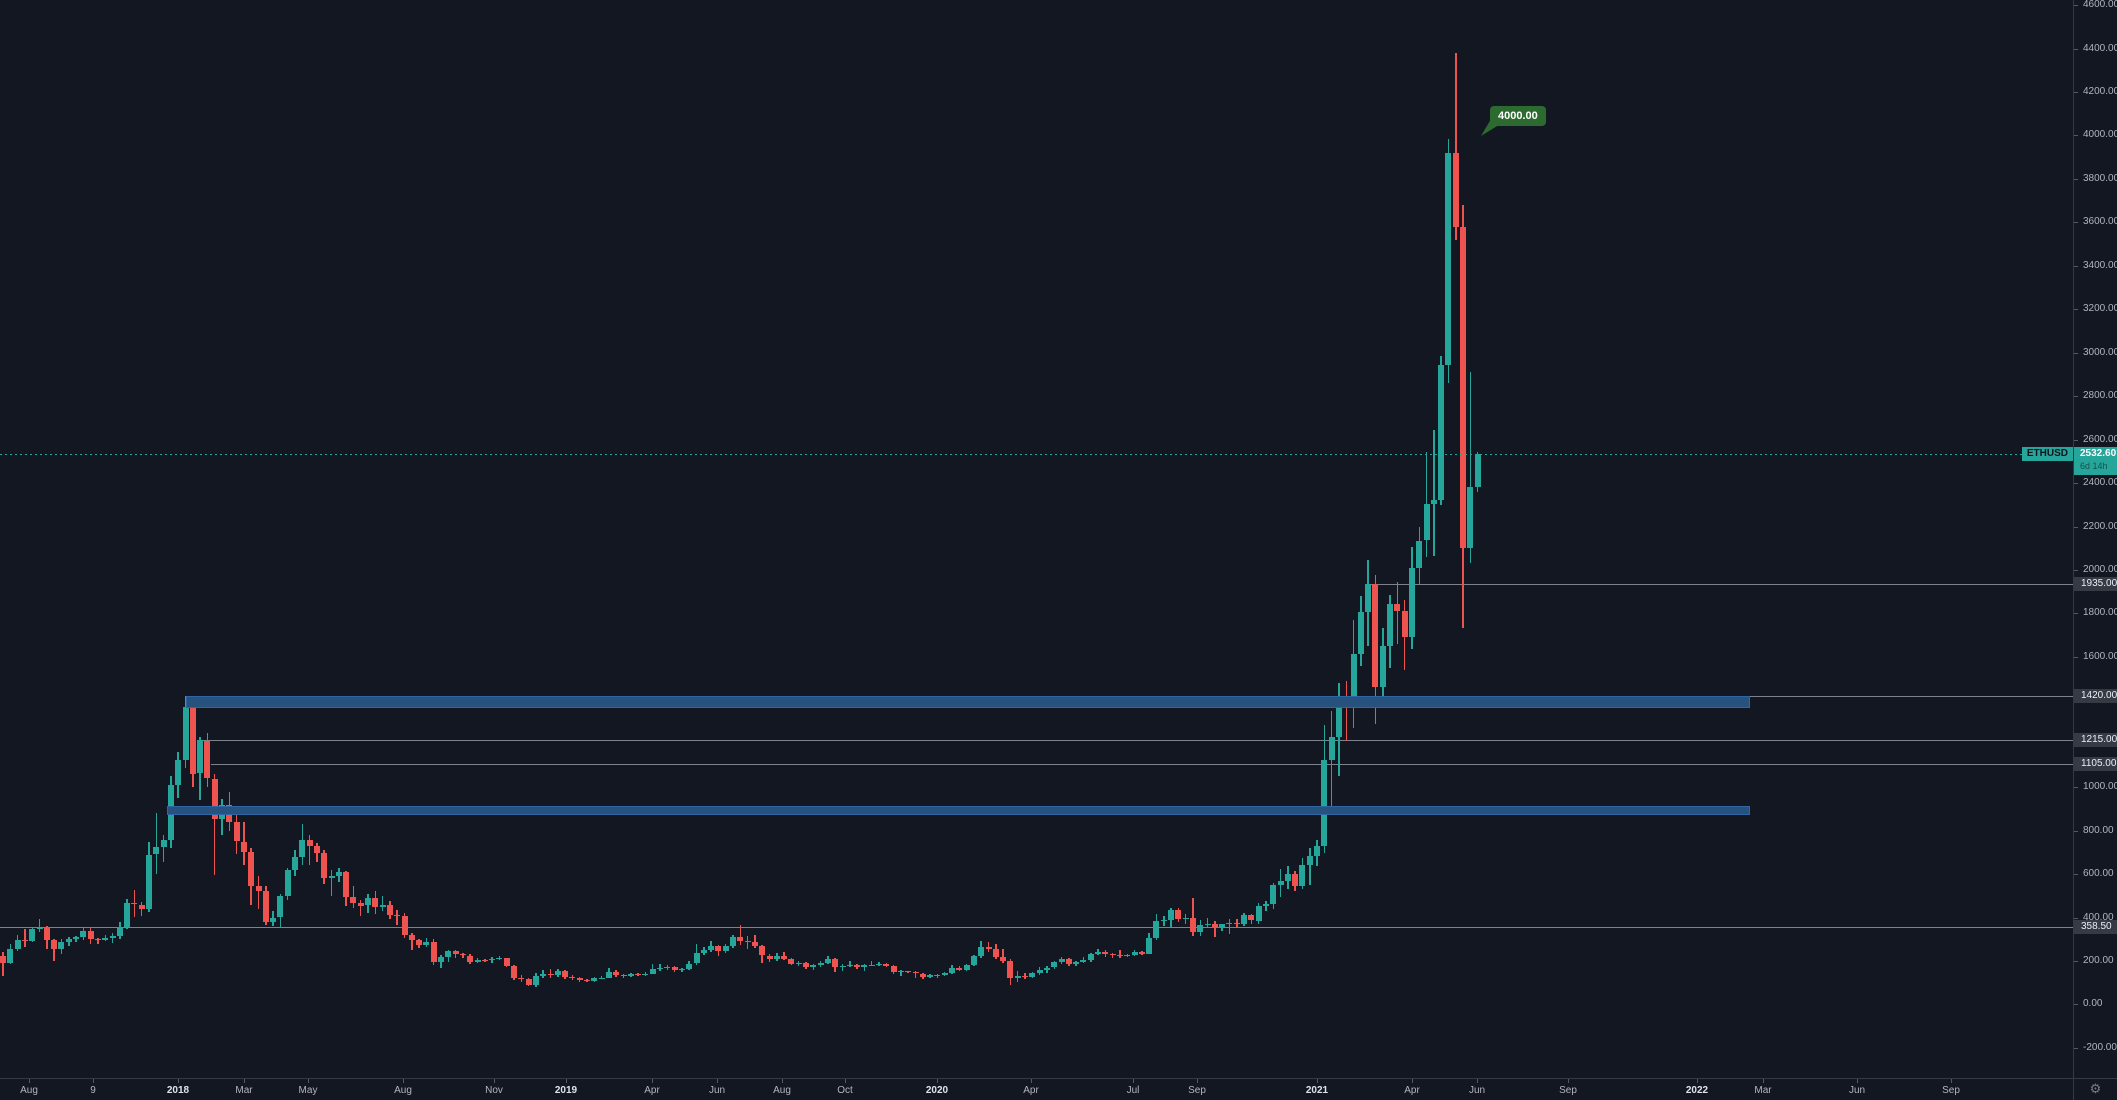  What do you see at coordinates (178, 1090) in the screenshot?
I see `time-tick-label: 2018` at bounding box center [178, 1090].